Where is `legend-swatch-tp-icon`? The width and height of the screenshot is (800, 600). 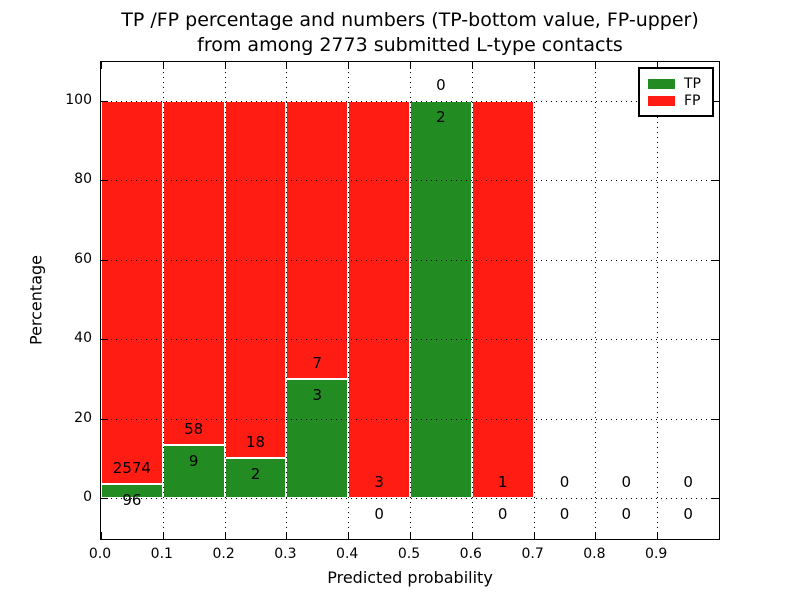 legend-swatch-tp-icon is located at coordinates (661, 83).